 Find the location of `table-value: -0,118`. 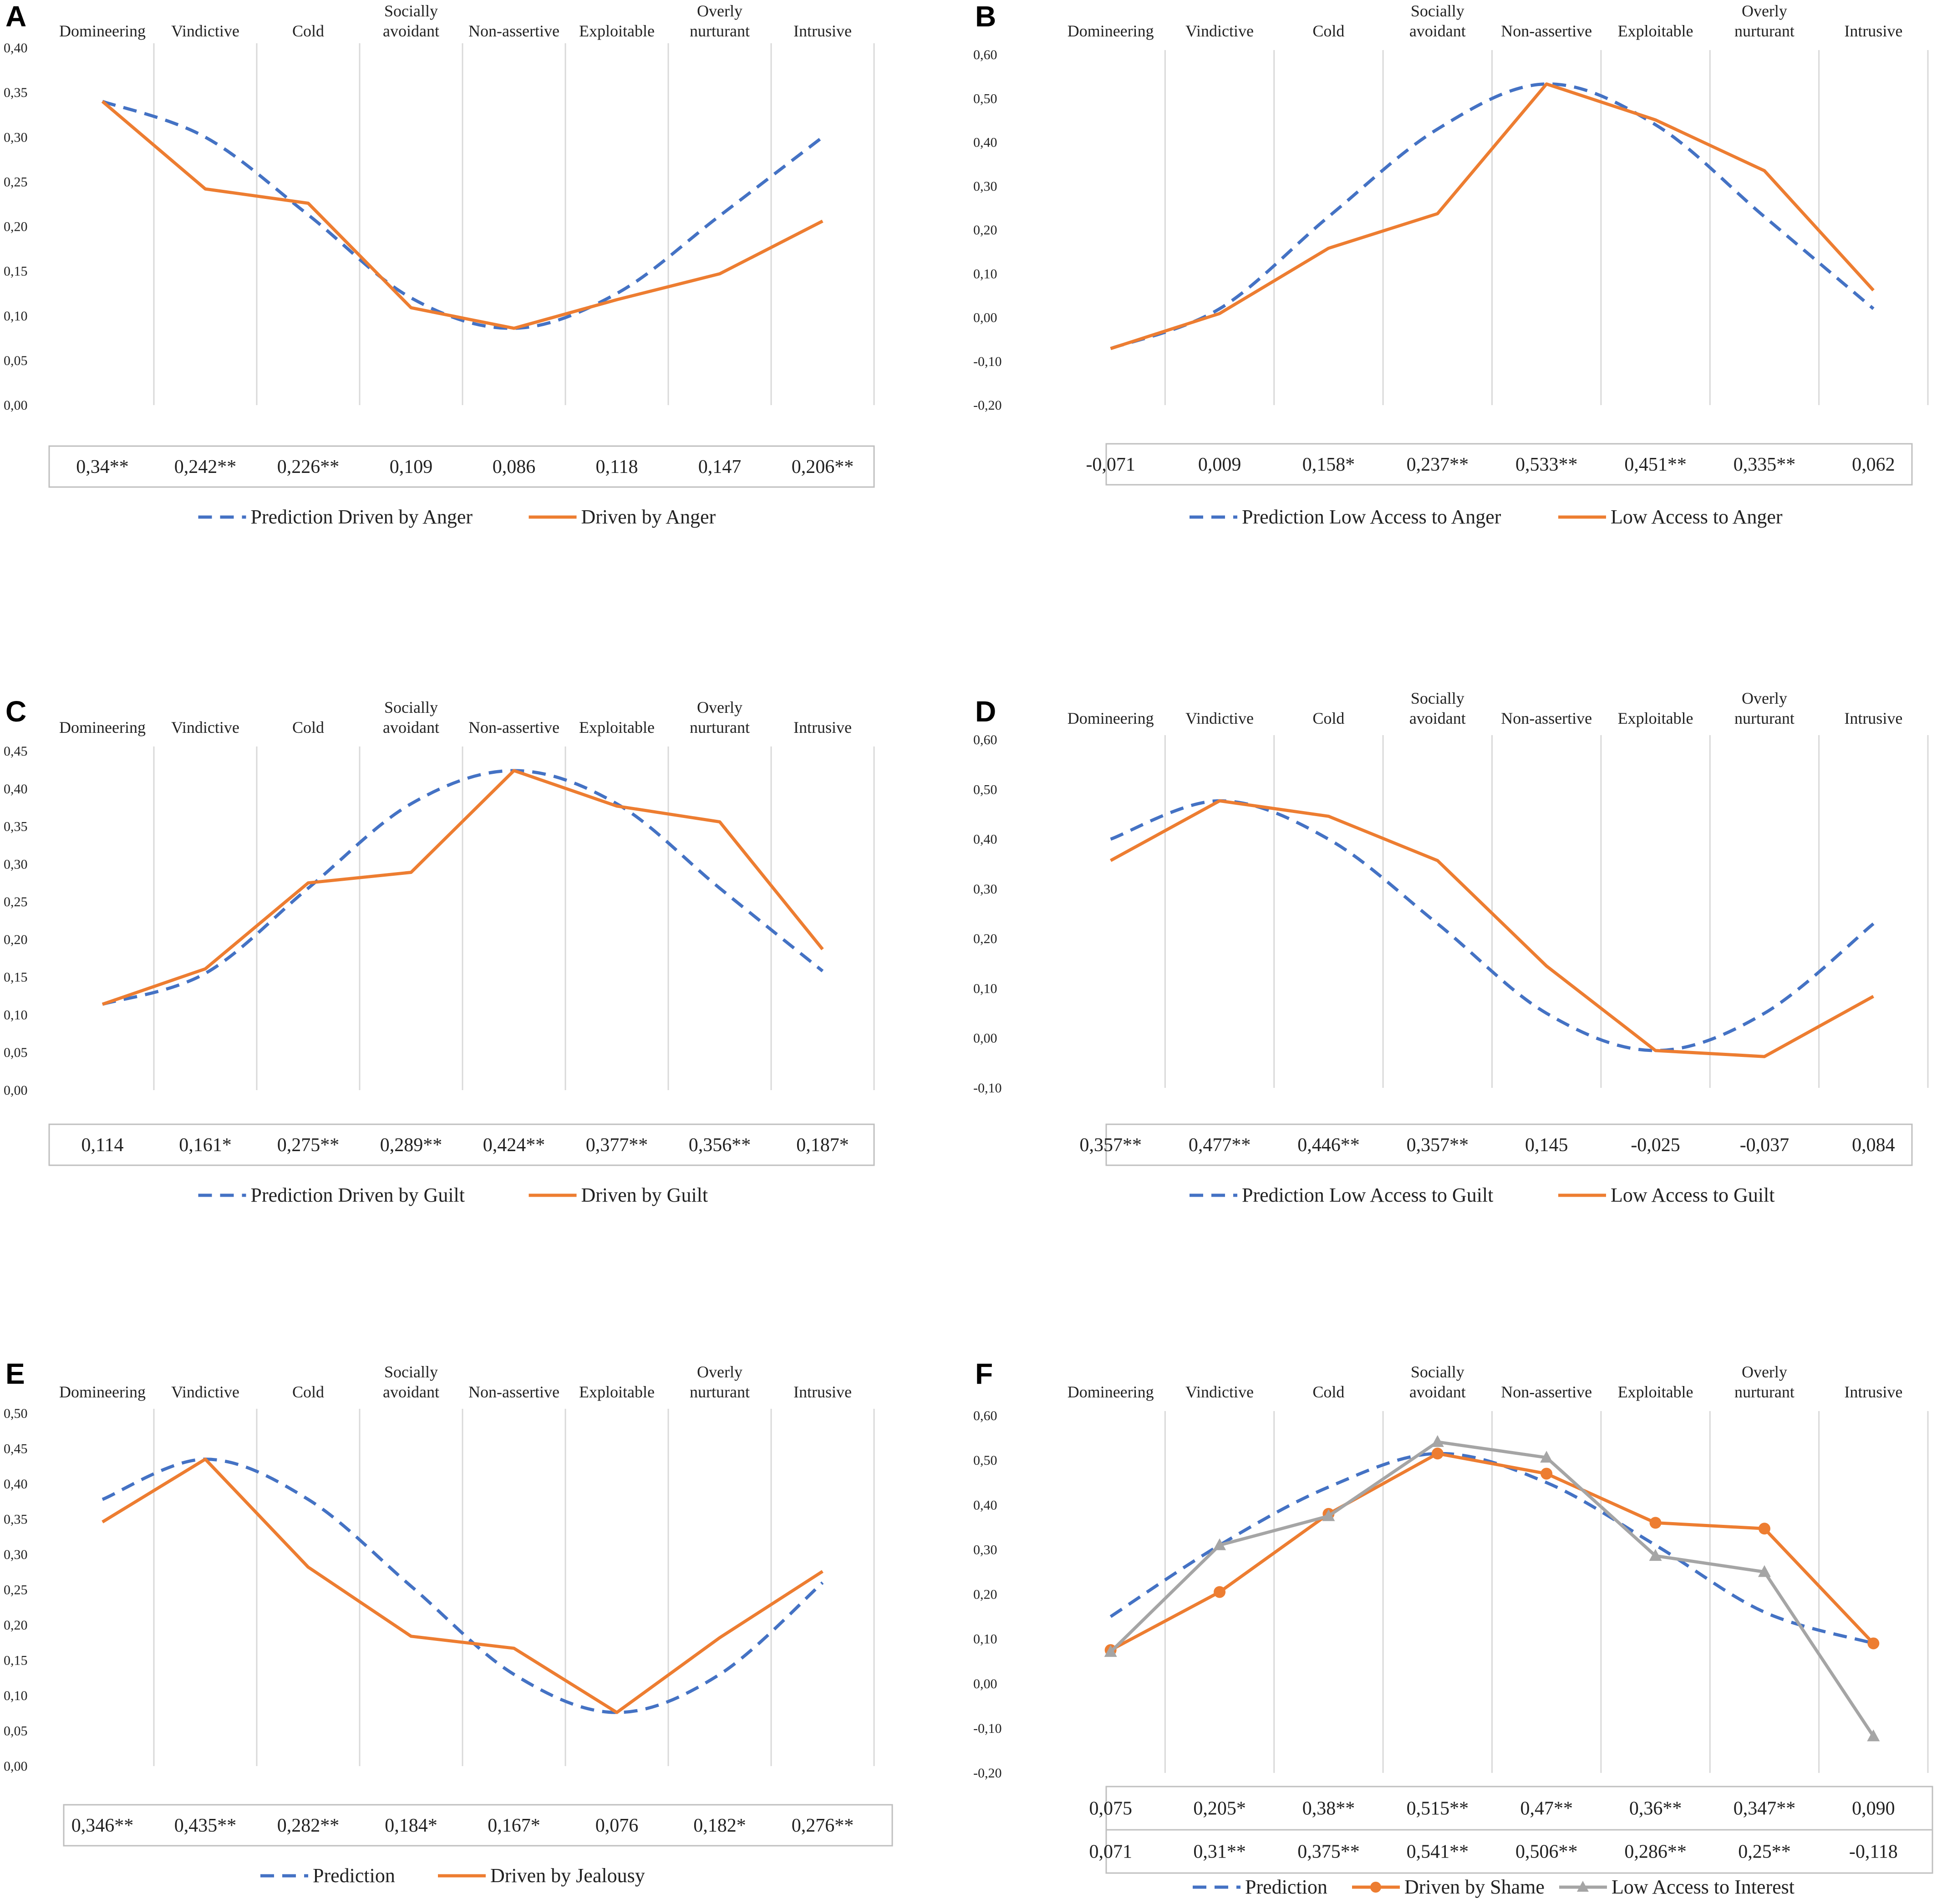

table-value: -0,118 is located at coordinates (1873, 1852).